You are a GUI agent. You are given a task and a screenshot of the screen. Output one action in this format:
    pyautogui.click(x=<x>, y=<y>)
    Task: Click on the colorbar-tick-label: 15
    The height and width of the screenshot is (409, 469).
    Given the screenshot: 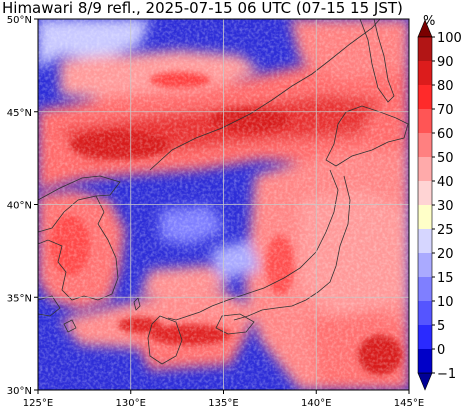 What is the action you would take?
    pyautogui.click(x=445, y=278)
    